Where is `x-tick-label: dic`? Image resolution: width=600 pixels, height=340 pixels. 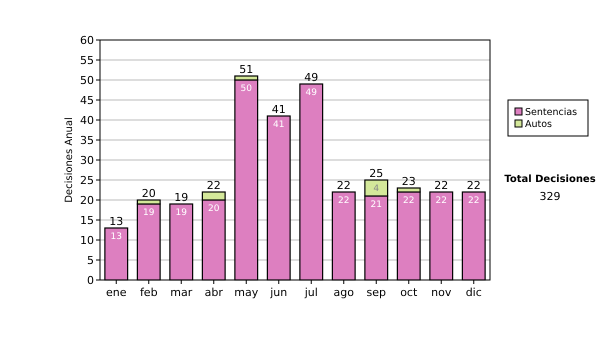 x-tick-label: dic is located at coordinates (474, 292).